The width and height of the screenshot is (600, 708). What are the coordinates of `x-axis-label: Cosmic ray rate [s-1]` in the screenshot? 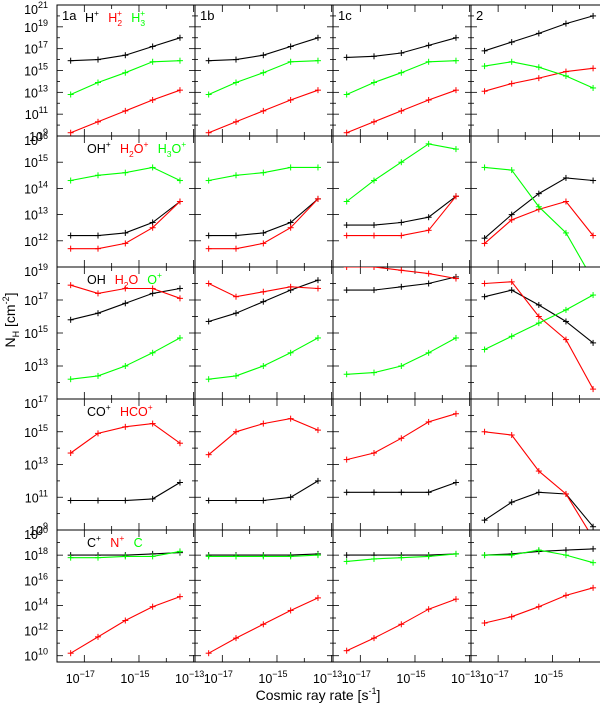 It's located at (318, 694).